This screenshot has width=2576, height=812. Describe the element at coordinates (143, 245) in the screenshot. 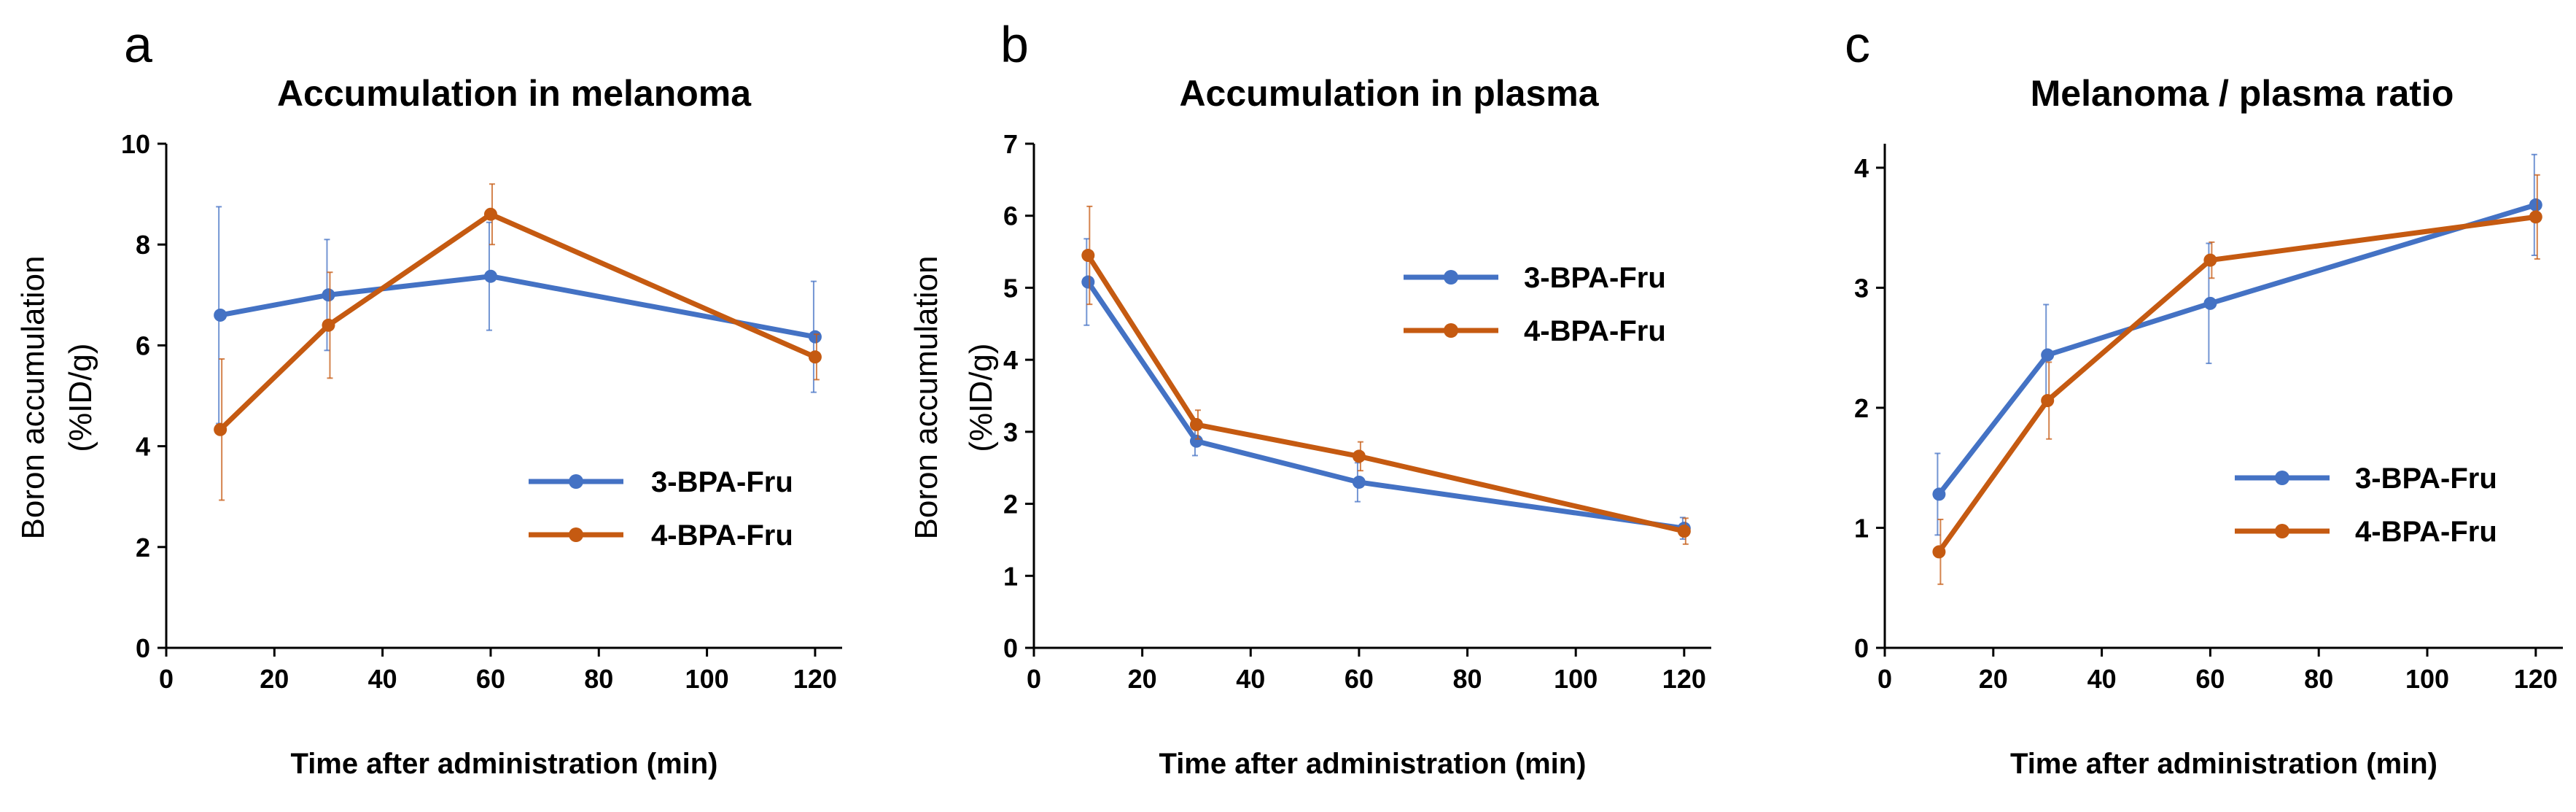

I see `y-tick-label: 8` at that location.